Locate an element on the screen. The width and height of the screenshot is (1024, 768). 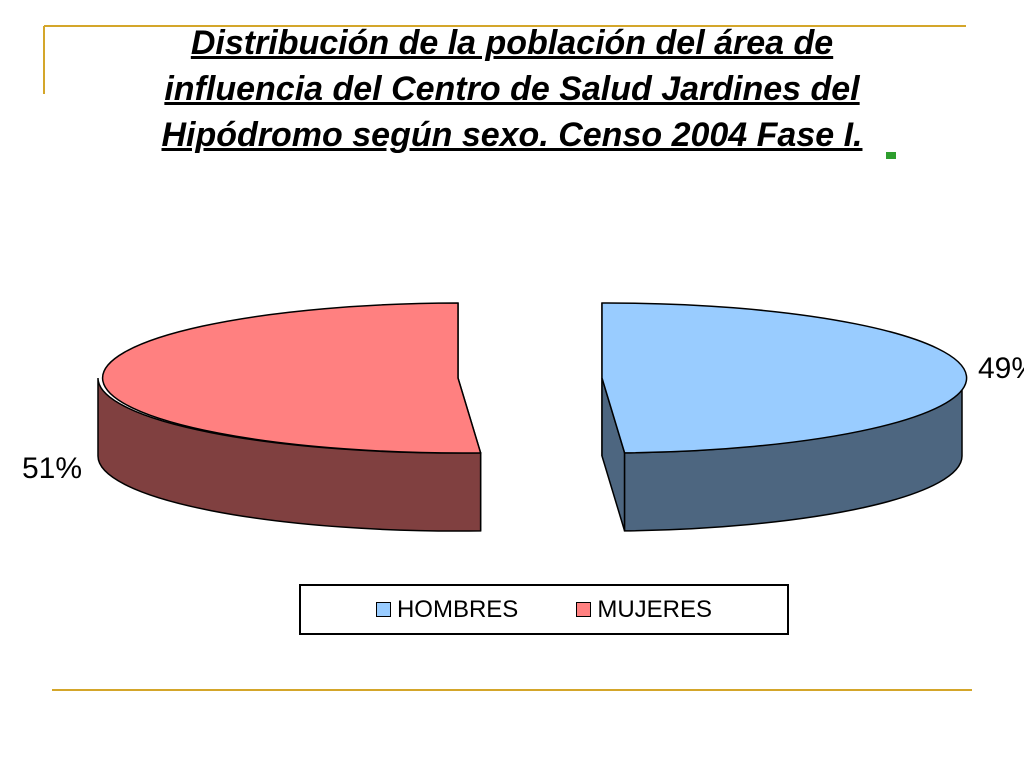
legend-label-mujeres: MUJERES is located at coordinates (655, 609).